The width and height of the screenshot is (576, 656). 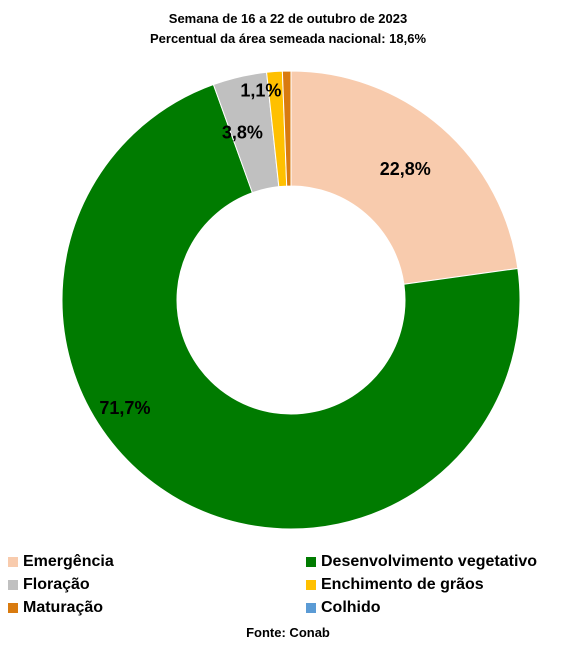 What do you see at coordinates (311, 562) in the screenshot?
I see `legend-swatch-desenvolvimento-vegetativo` at bounding box center [311, 562].